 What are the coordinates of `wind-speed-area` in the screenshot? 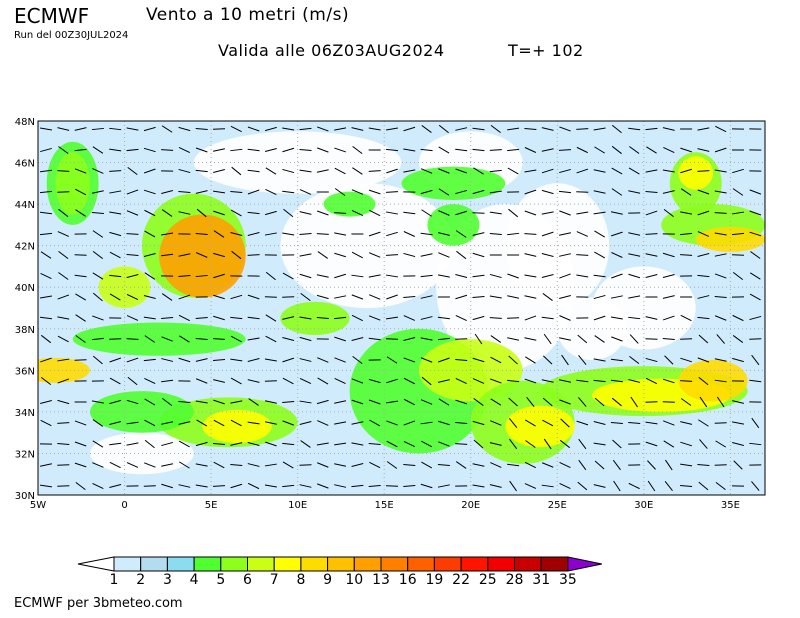 It's located at (202, 256).